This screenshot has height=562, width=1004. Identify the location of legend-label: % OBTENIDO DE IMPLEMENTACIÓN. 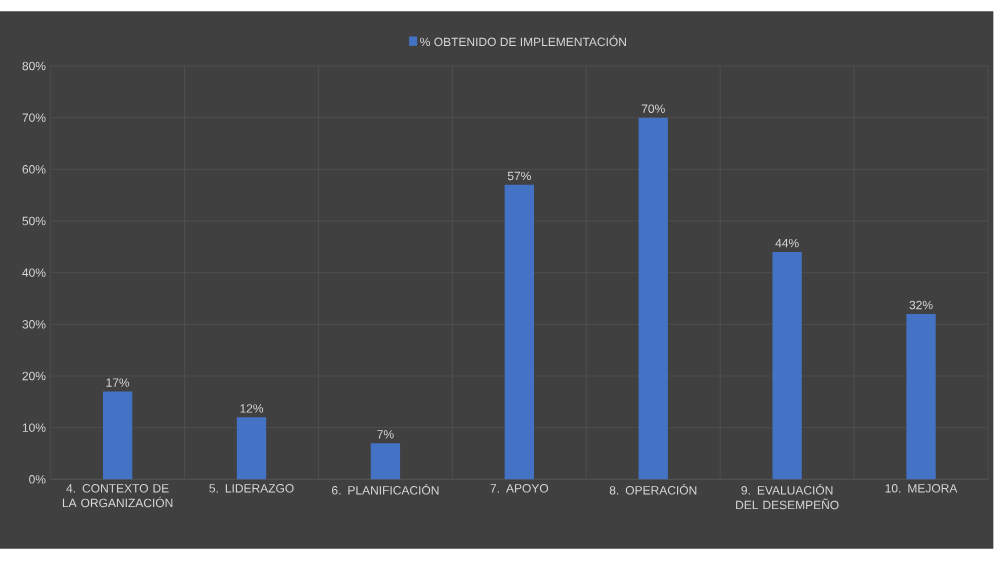
(523, 41).